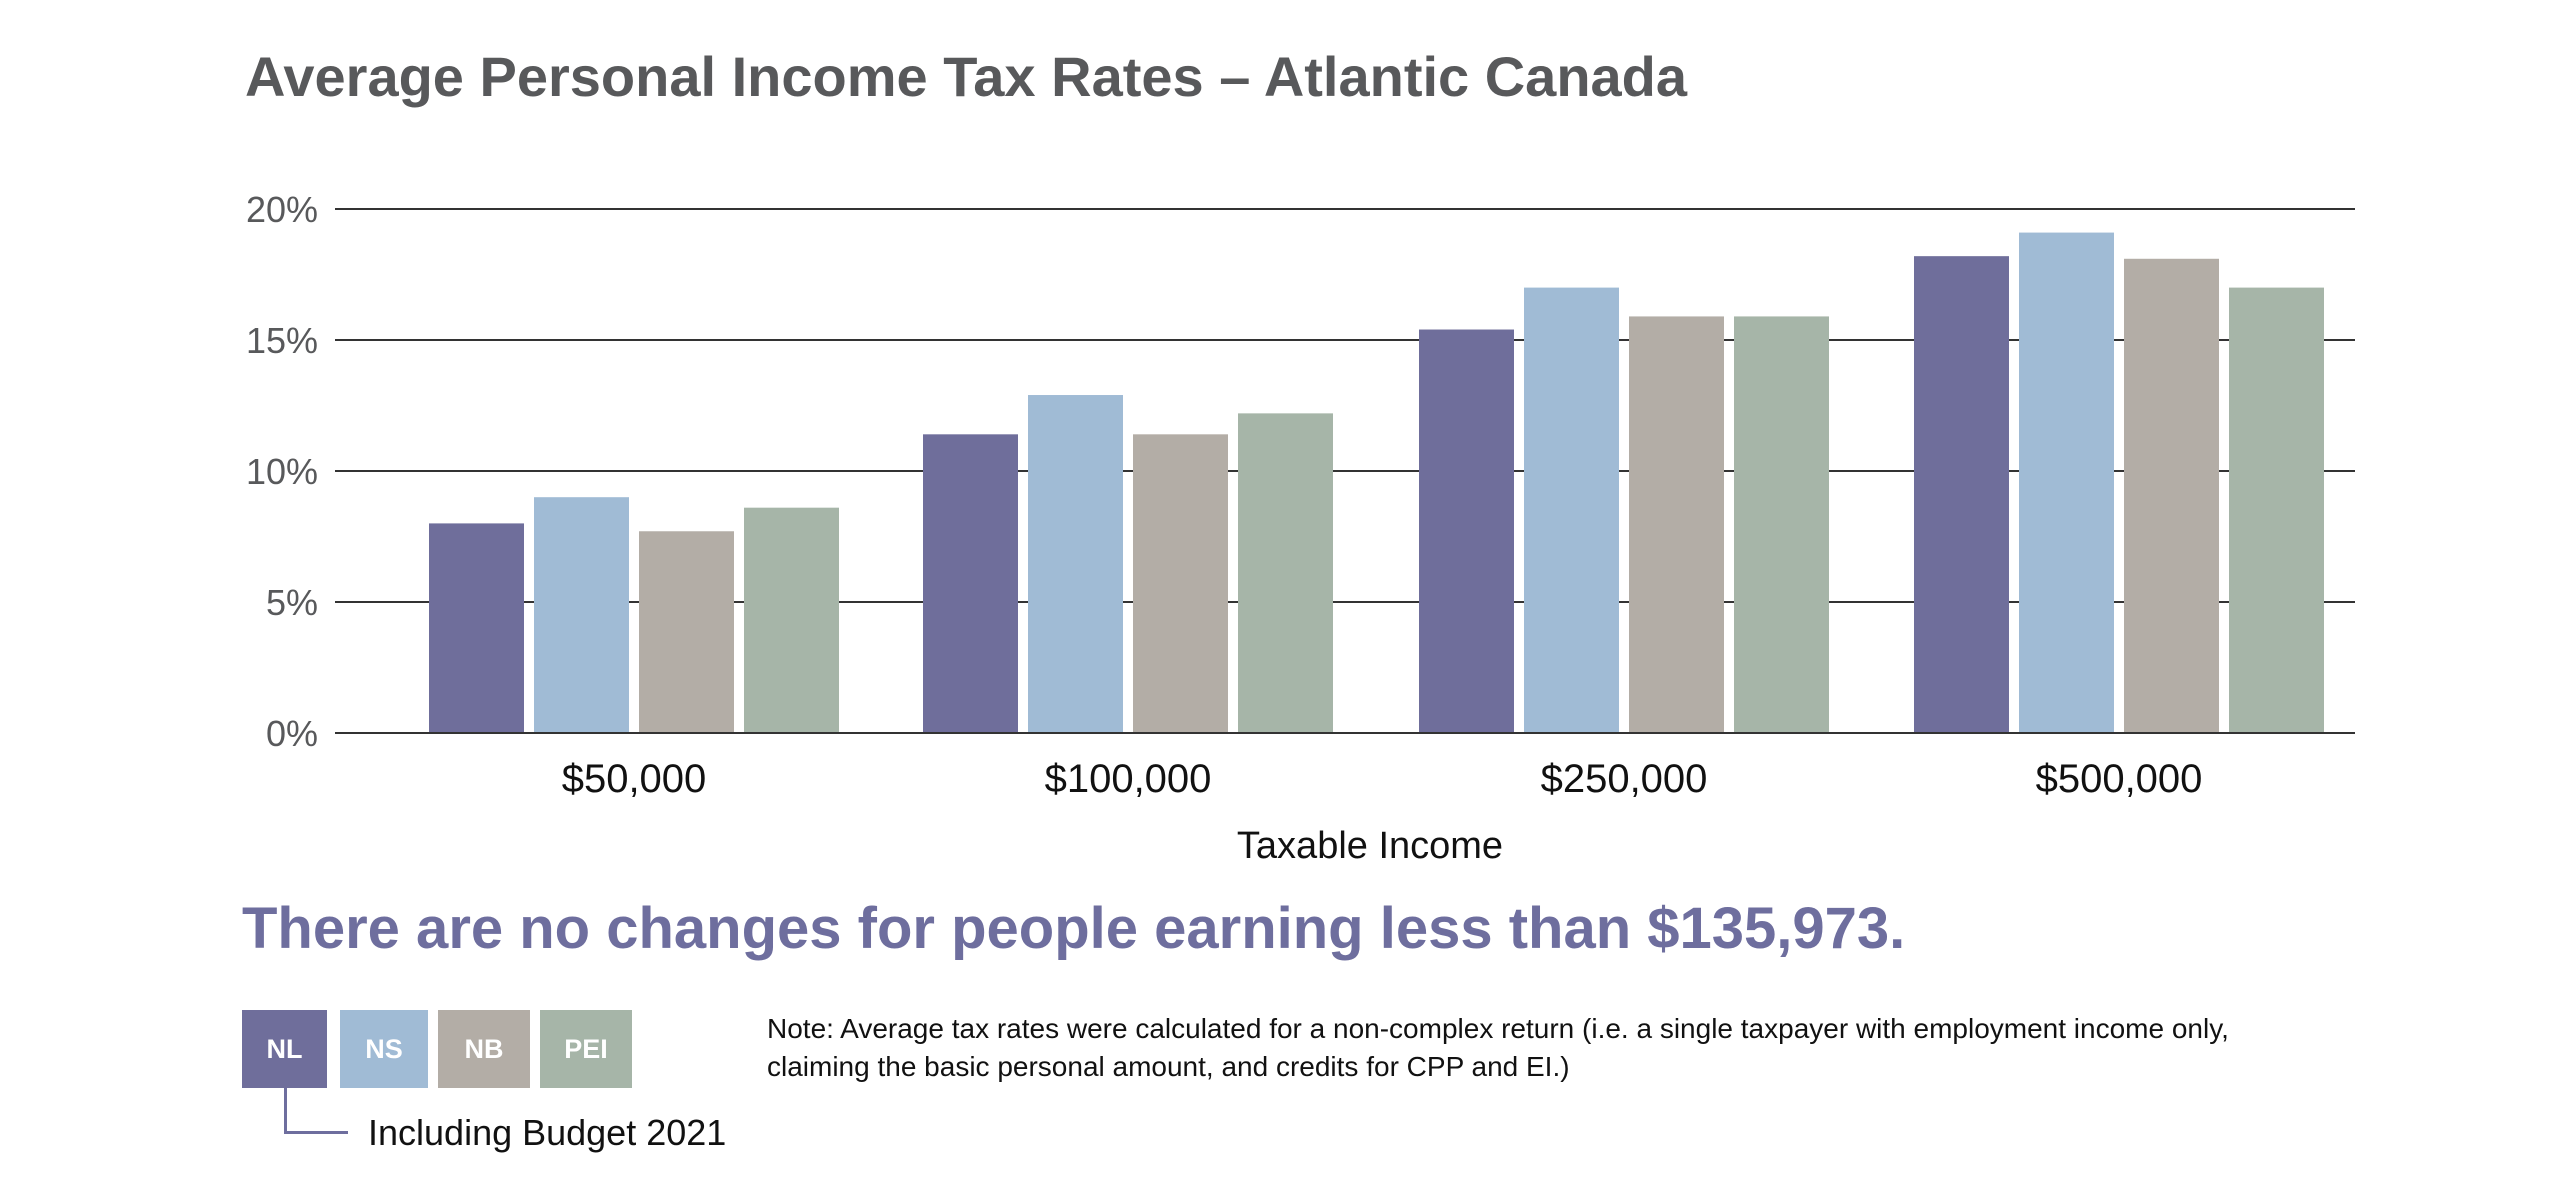 The image size is (2550, 1200). Describe the element at coordinates (586, 1049) in the screenshot. I see `legend-pei: PEI` at that location.